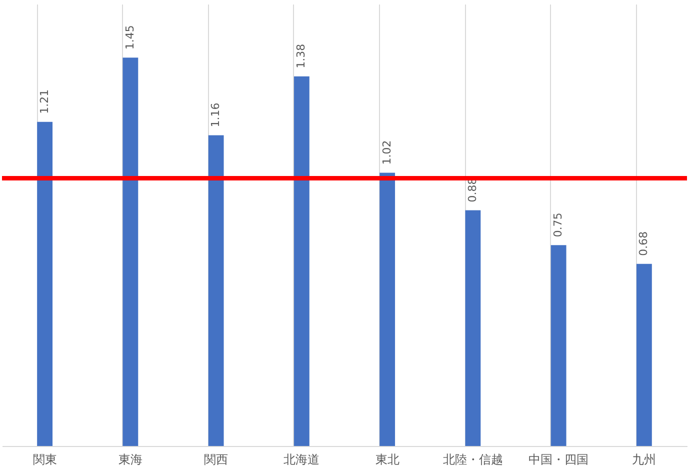 This screenshot has height=469, width=689. Describe the element at coordinates (387, 152) in the screenshot. I see `data-label: 1.02` at that location.